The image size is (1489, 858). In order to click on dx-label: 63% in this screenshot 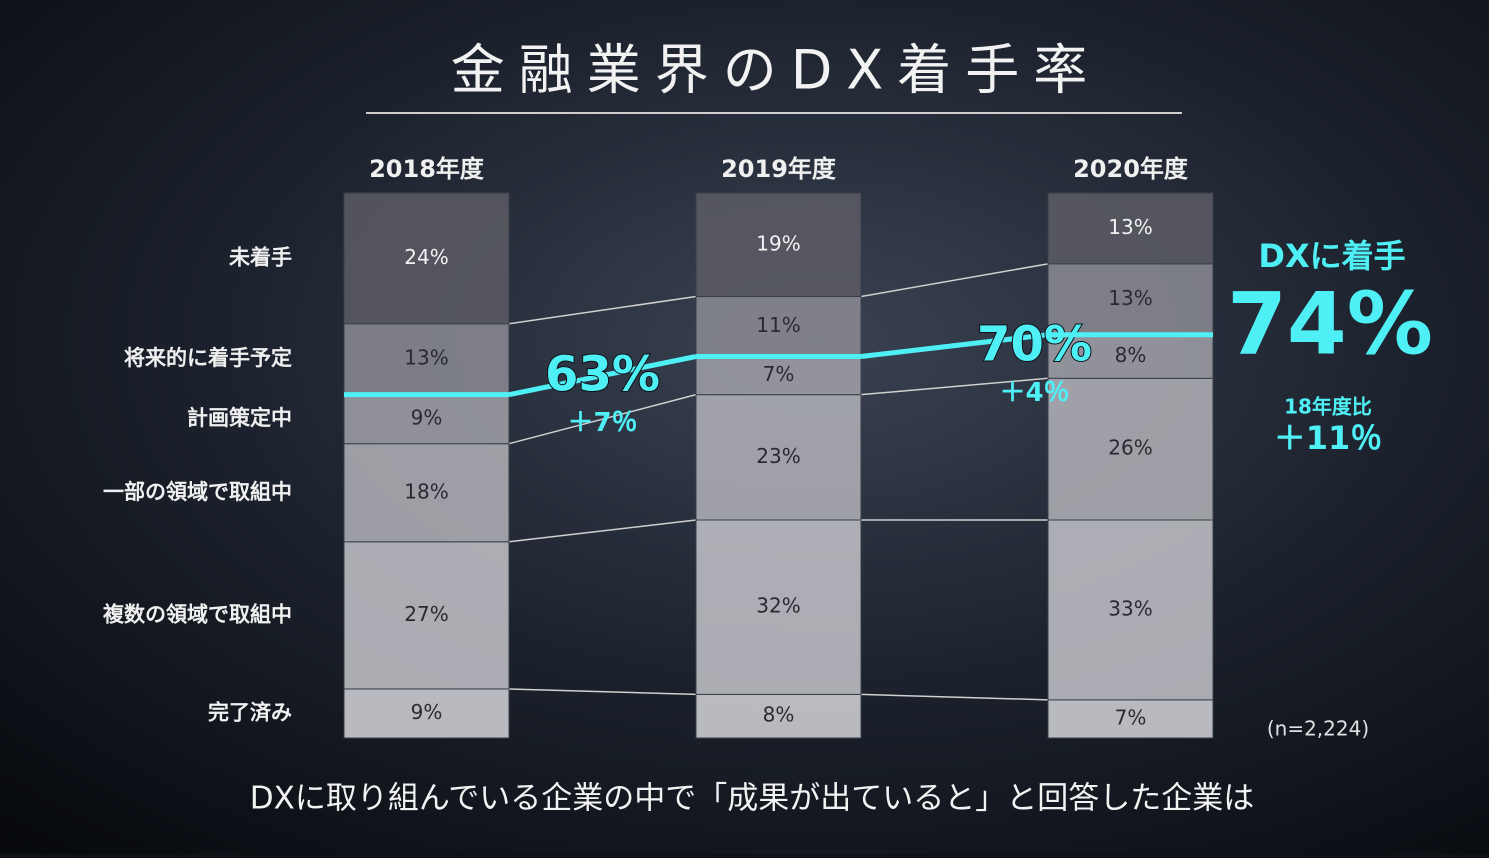, I will do `click(602, 375)`.